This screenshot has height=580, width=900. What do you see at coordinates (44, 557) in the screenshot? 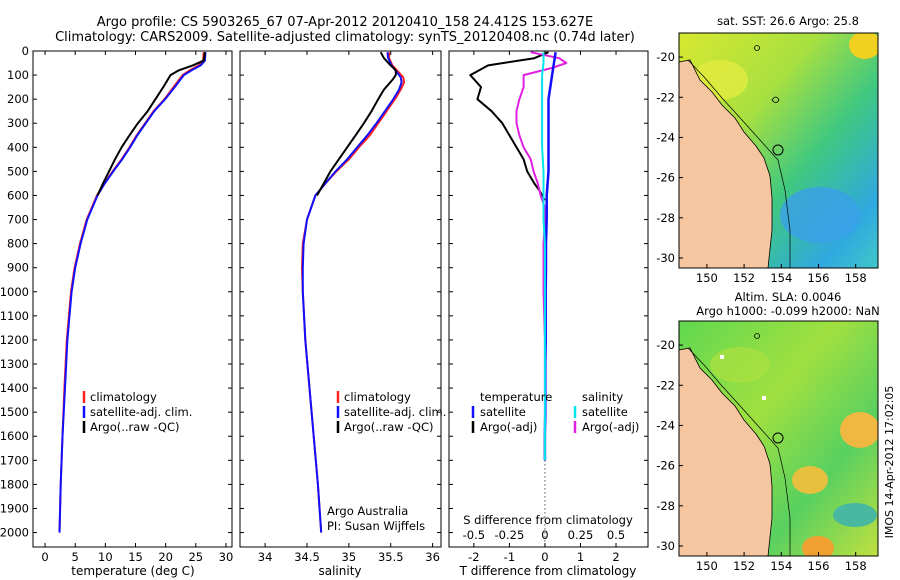
I see `x-tick-label: 0` at bounding box center [44, 557].